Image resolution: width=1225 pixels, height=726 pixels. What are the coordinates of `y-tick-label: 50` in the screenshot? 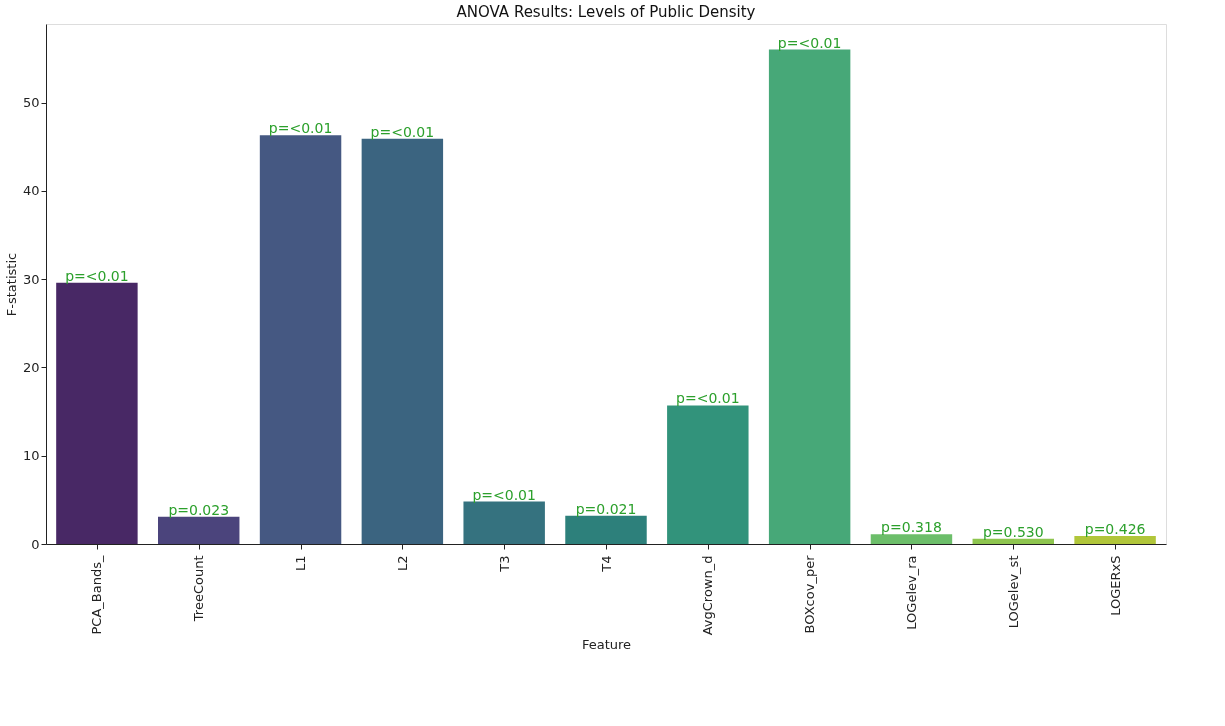 It's located at (31, 103).